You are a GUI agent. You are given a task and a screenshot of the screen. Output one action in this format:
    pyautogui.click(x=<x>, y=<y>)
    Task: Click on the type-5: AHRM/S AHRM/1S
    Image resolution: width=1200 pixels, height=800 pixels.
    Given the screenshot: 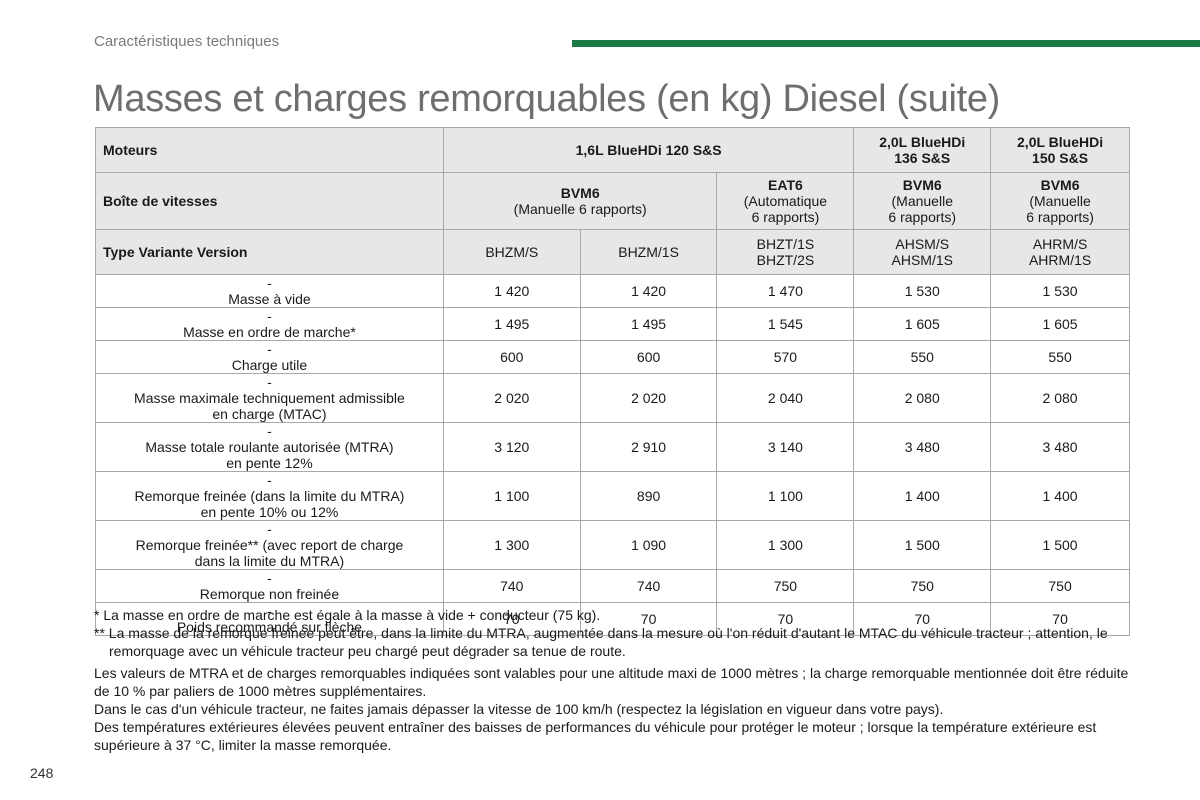 What is the action you would take?
    pyautogui.click(x=1060, y=252)
    